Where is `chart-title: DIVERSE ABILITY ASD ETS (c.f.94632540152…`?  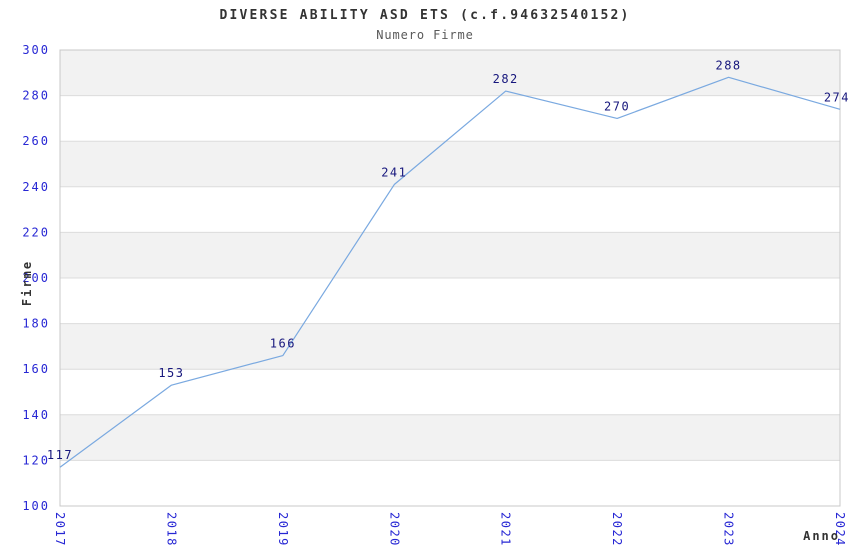
chart-title: DIVERSE ABILITY ASD ETS (c.f.94632540152… is located at coordinates (424, 15).